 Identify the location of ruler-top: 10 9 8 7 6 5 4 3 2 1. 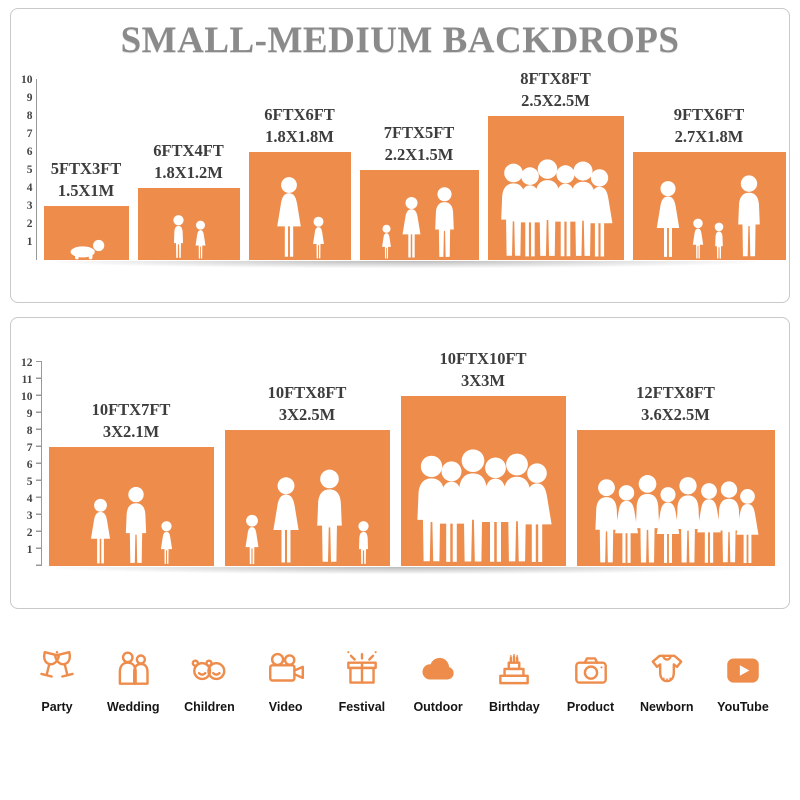
(28, 161).